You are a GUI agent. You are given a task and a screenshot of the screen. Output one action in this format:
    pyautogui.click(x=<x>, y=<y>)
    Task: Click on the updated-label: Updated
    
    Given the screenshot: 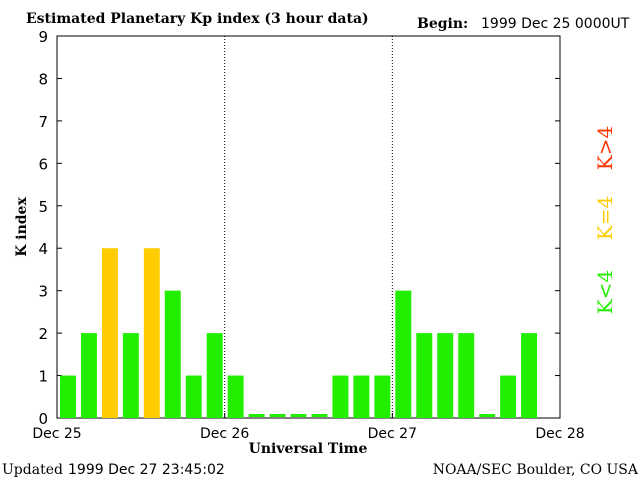 What is the action you would take?
    pyautogui.click(x=32, y=470)
    